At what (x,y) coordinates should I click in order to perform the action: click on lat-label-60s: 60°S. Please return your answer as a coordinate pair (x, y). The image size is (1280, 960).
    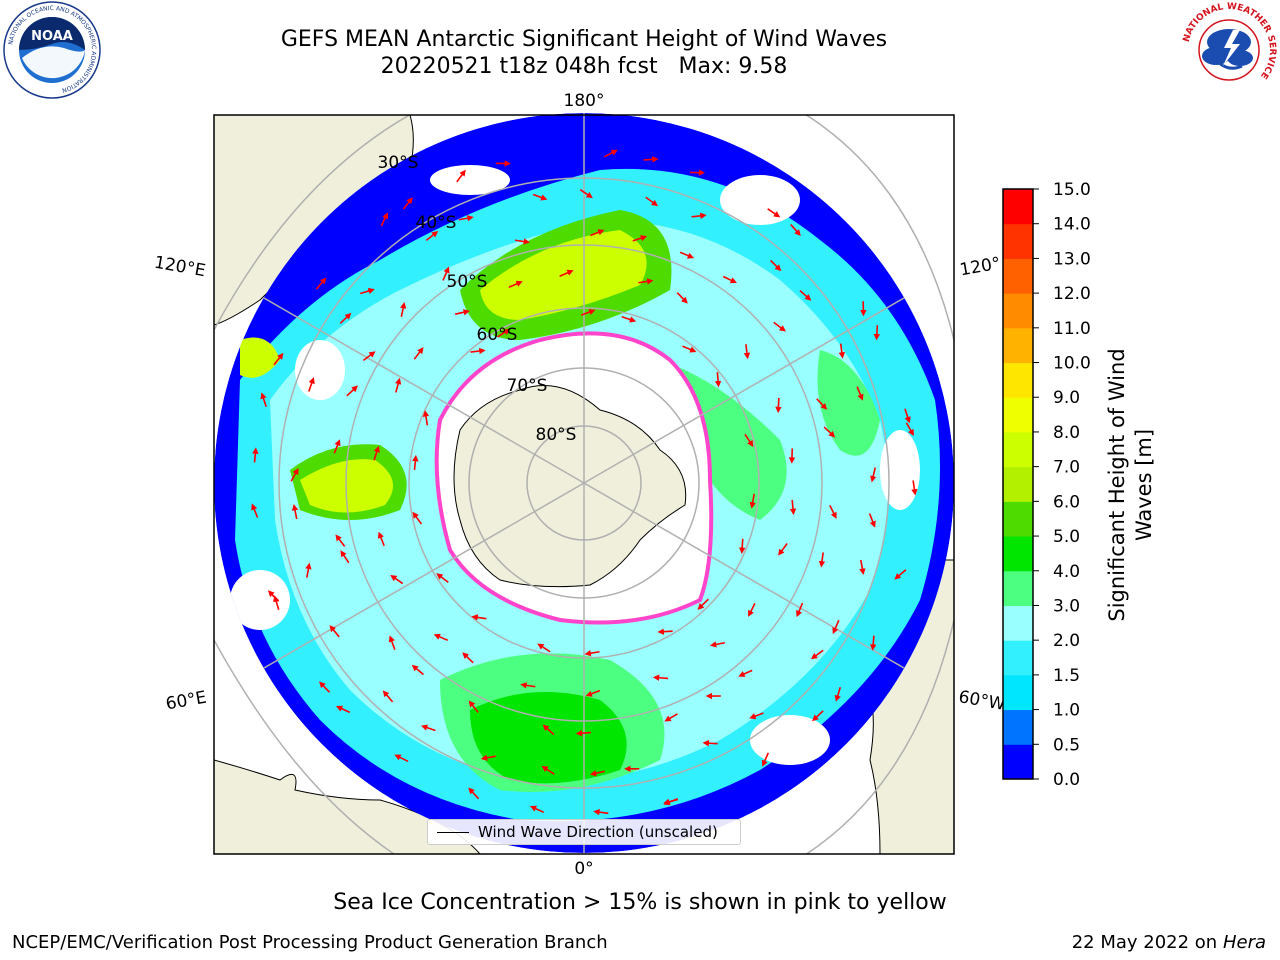
    Looking at the image, I should click on (497, 335).